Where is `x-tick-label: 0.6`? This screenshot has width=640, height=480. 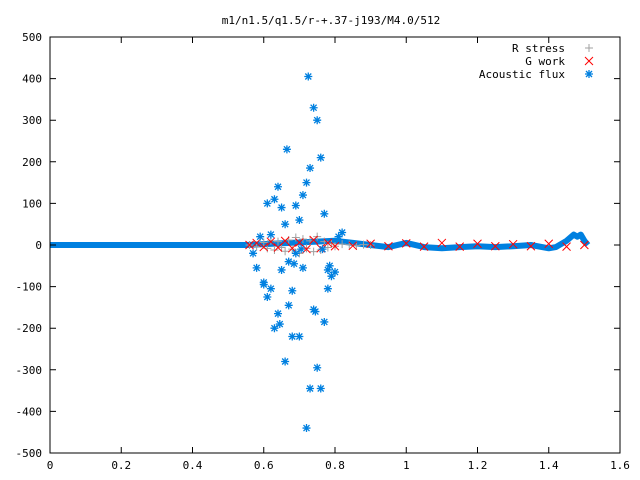 x-tick-label: 0.6 is located at coordinates (264, 465).